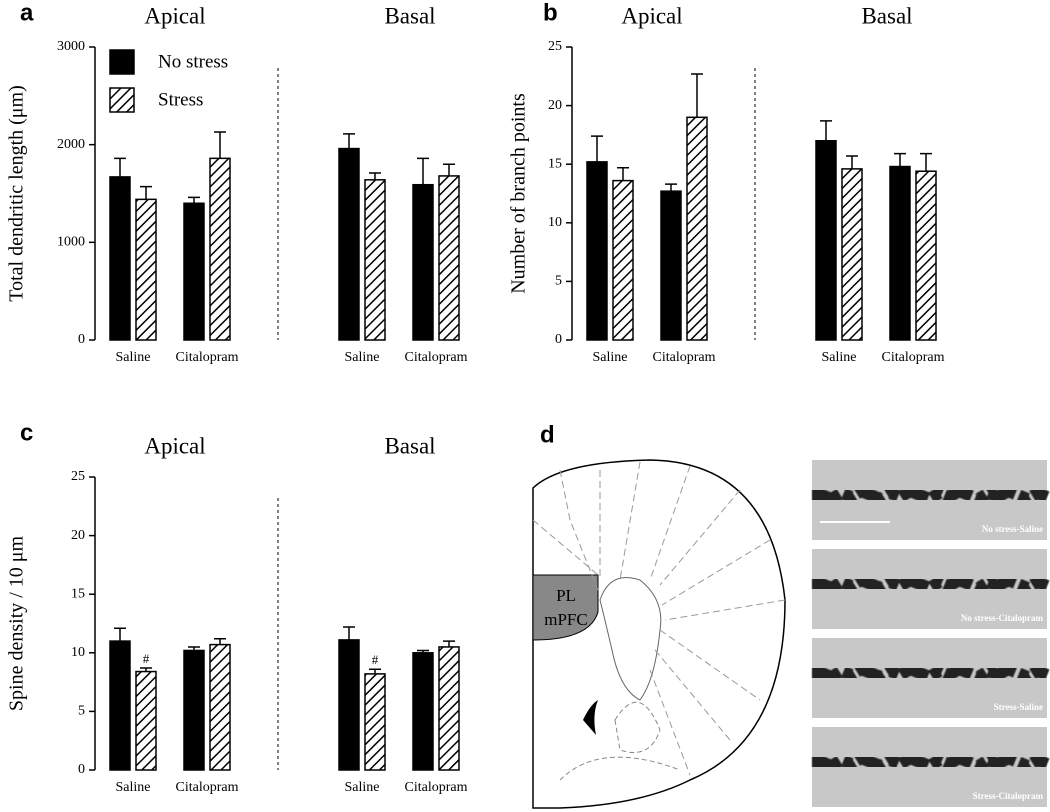  I want to click on micrograph-label: Stress-Saline, so click(1018, 707).